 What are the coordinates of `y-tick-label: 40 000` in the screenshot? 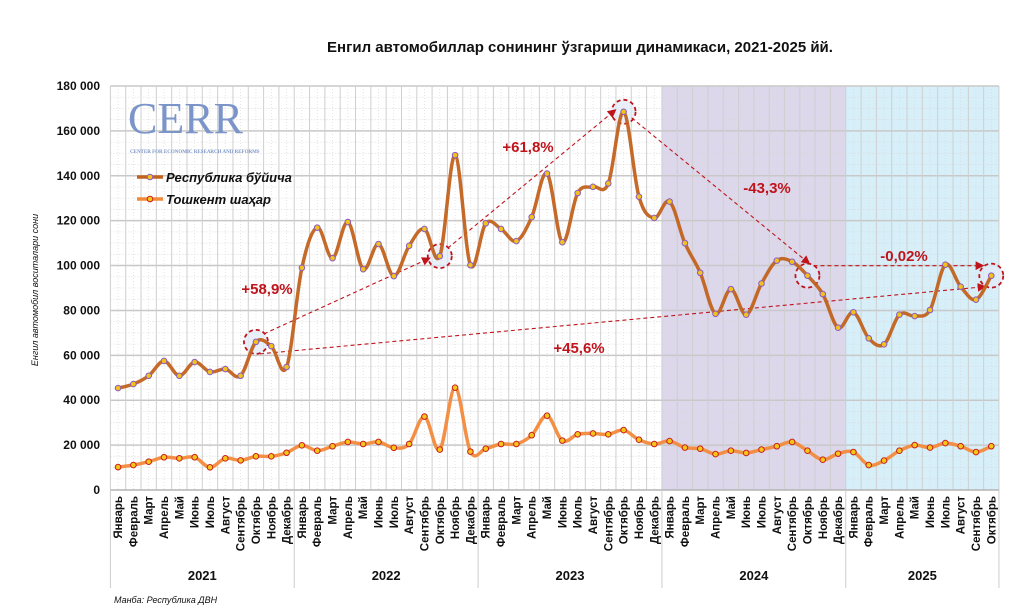 It's located at (81, 400).